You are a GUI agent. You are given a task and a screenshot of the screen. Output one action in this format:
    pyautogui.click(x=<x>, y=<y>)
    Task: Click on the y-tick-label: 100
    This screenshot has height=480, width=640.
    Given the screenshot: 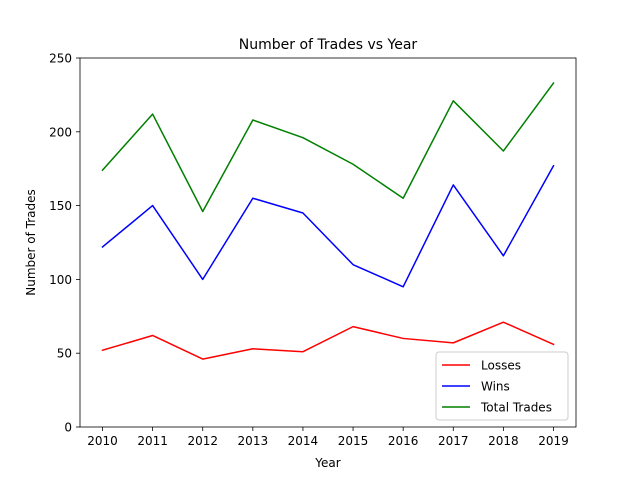 What is the action you would take?
    pyautogui.click(x=60, y=280)
    